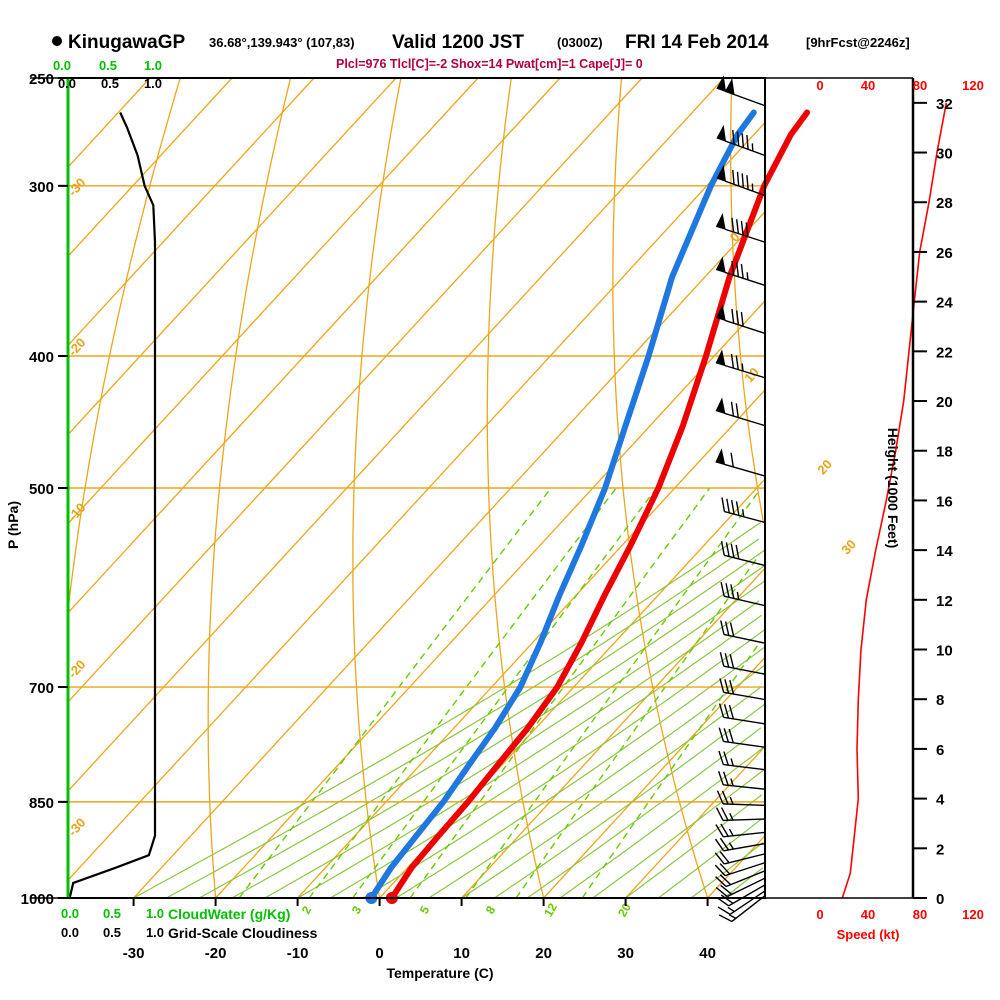  What do you see at coordinates (155, 932) in the screenshot?
I see `cloudiness-bottom-tick-2: 1.0` at bounding box center [155, 932].